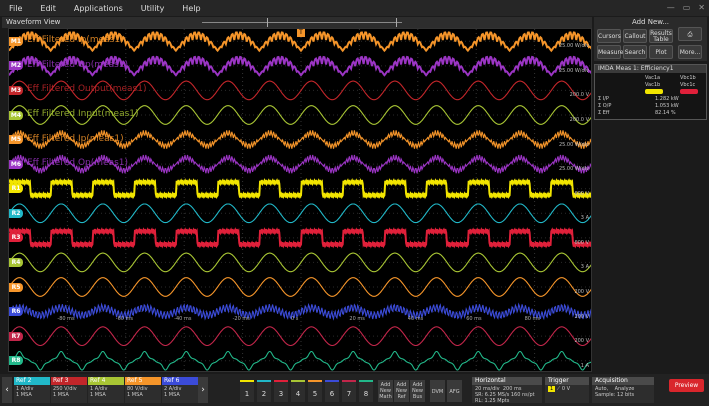 This screenshot has height=406, width=709. What do you see at coordinates (581, 316) in the screenshot?
I see `trace-scale-r6: 200 V` at bounding box center [581, 316].